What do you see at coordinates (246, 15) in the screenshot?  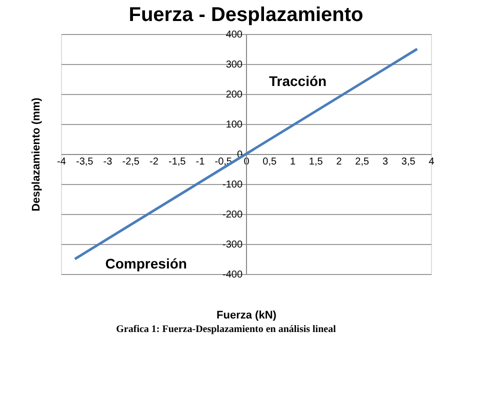 I see `chart-title: Fuerza - Desplazamiento` at bounding box center [246, 15].